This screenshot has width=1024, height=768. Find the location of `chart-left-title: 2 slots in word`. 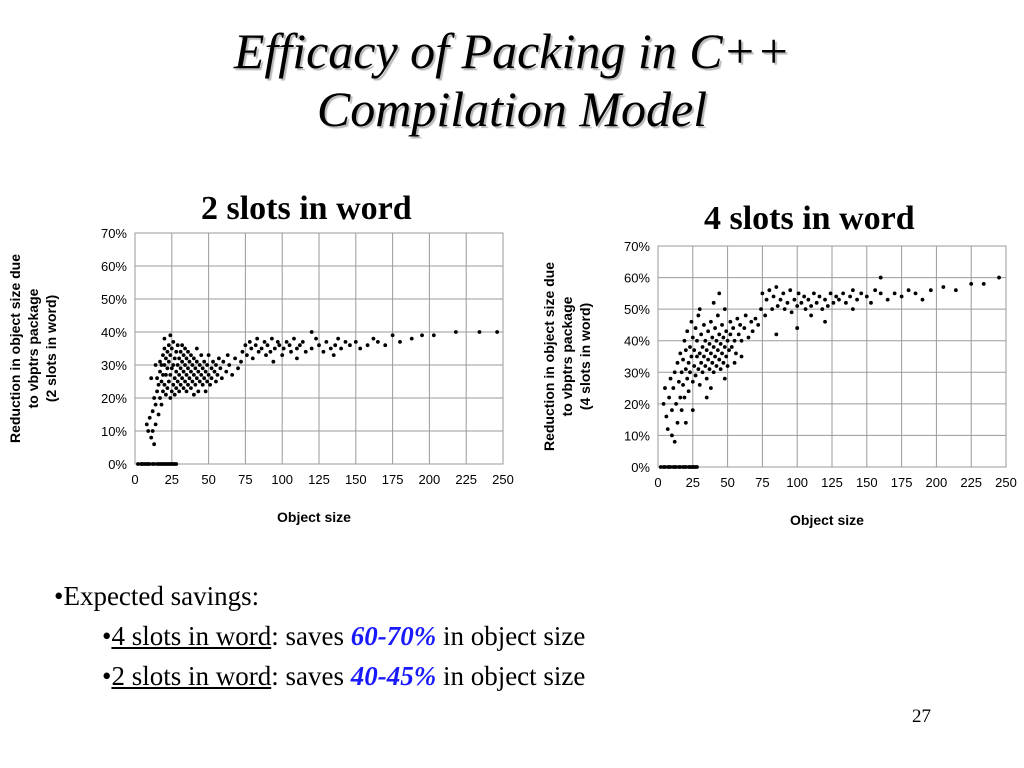

chart-left-title: 2 slots in word is located at coordinates (306, 208).